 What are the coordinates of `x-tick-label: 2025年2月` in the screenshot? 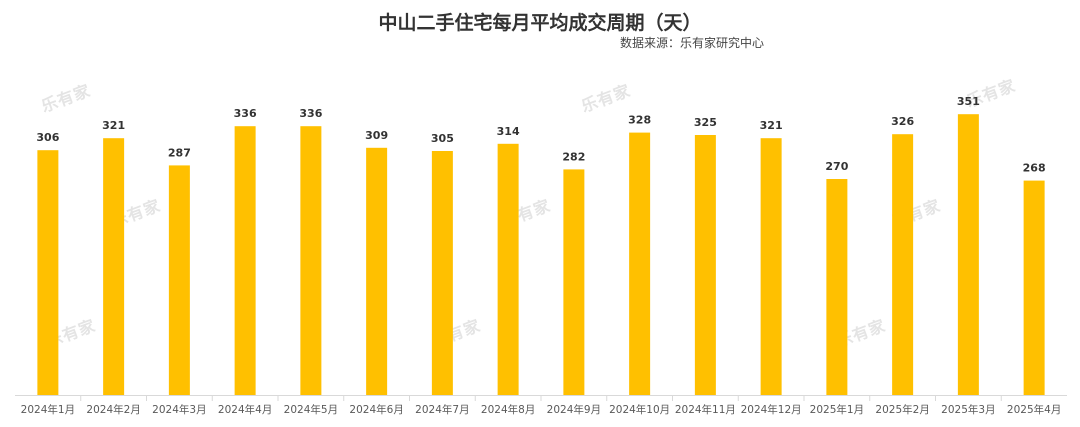 It's located at (902, 409).